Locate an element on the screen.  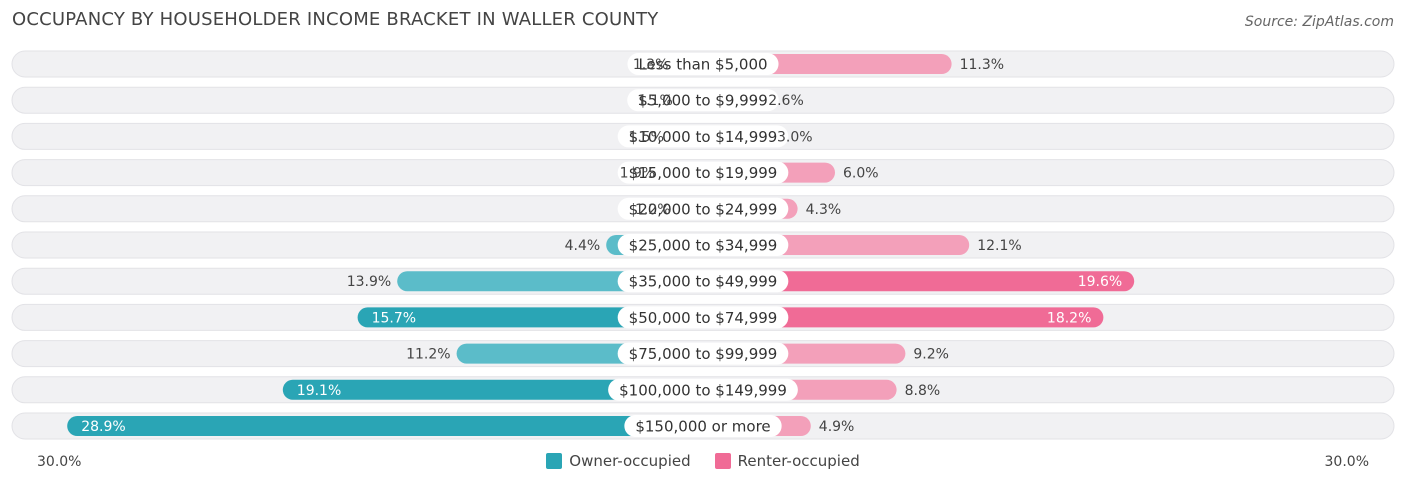
category-label: $150,000 or more is located at coordinates (702, 427).